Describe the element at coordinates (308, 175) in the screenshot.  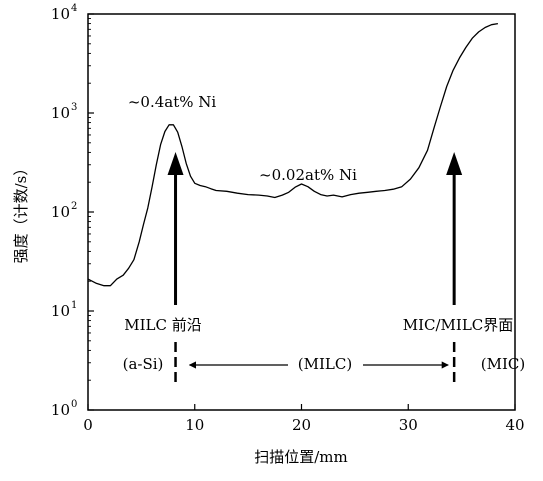
I see `annotation-mid-label: ~0.02at% Ni` at that location.